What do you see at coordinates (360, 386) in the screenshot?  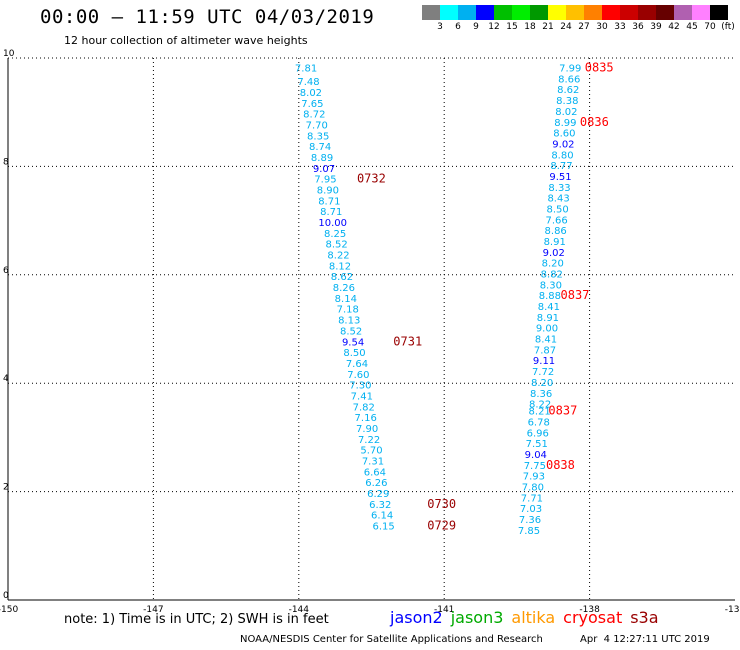 I see `wave-height-value: 7.30` at bounding box center [360, 386].